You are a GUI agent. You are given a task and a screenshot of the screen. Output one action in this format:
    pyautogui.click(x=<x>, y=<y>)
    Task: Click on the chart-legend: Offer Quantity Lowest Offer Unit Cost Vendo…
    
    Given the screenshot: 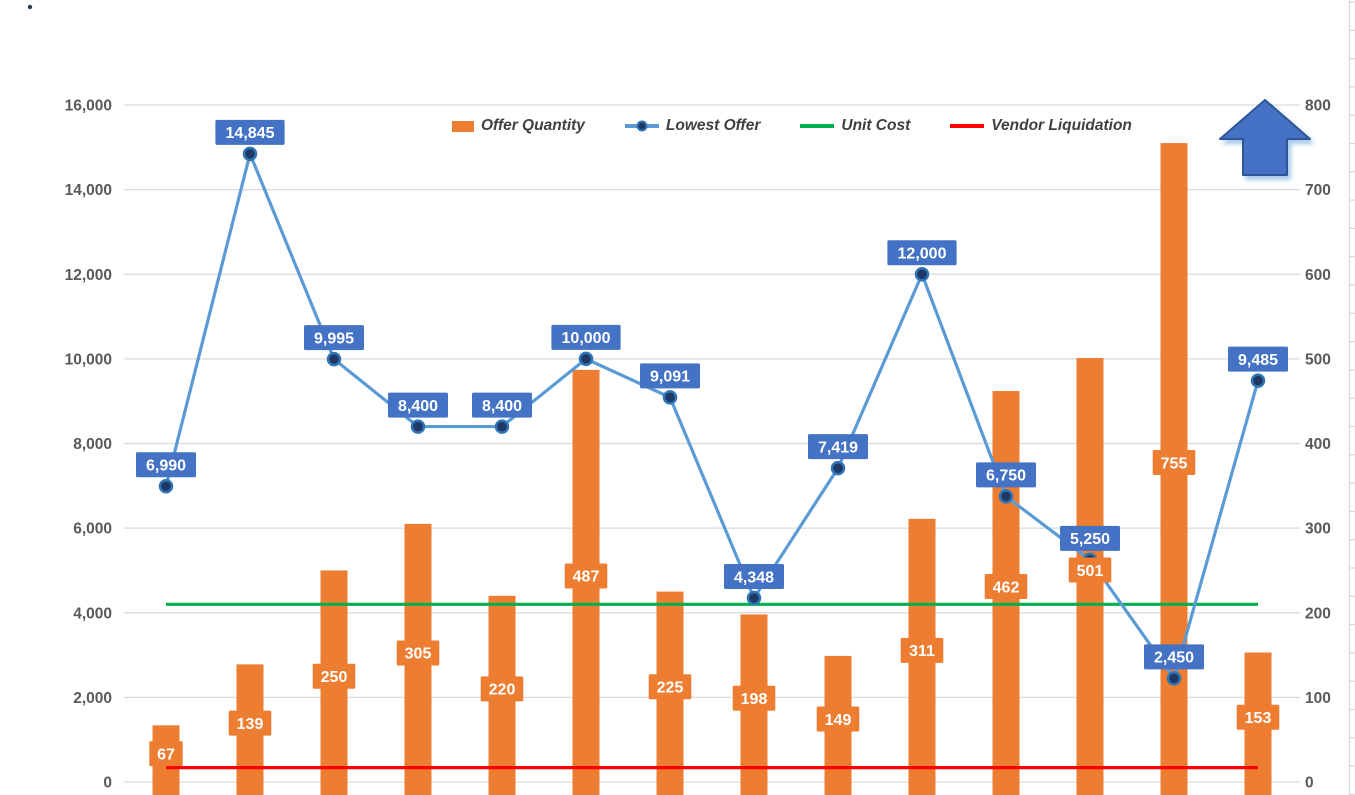 What is the action you would take?
    pyautogui.click(x=792, y=126)
    